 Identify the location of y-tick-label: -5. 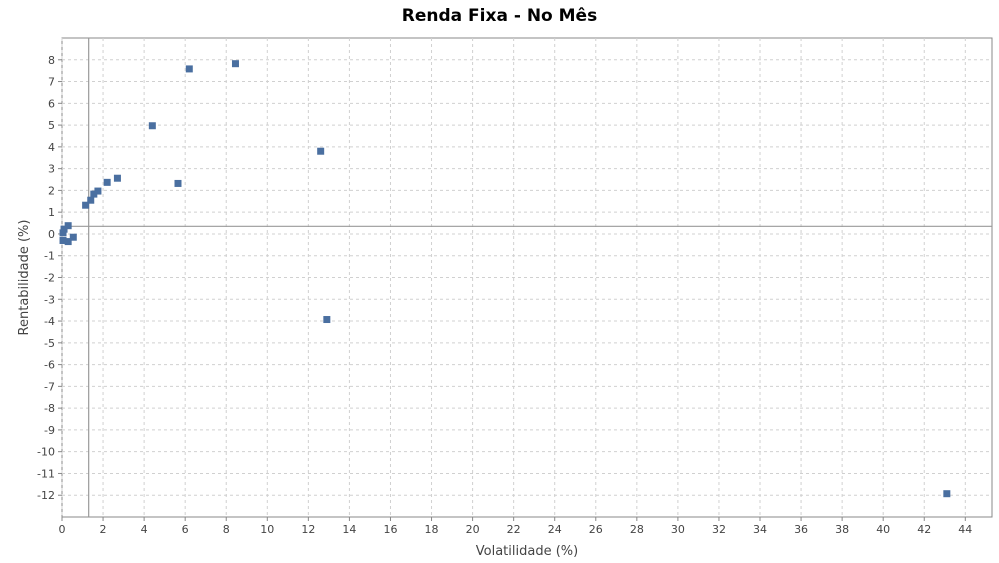
(49, 343).